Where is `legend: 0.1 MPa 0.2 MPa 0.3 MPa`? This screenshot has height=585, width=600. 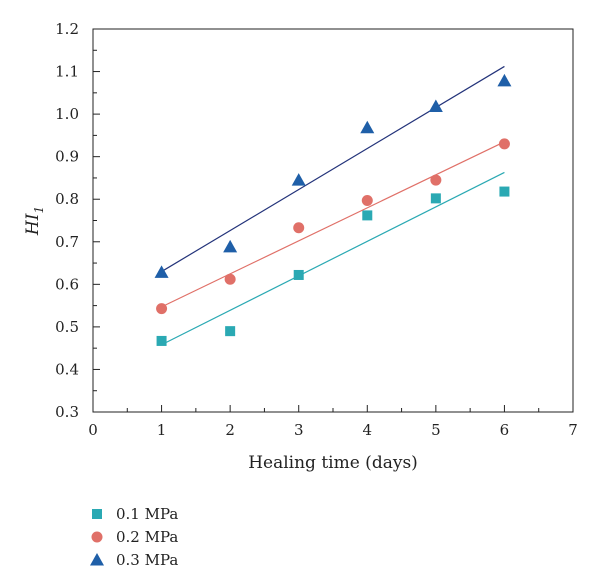
legend: 0.1 MPa 0.2 MPa 0.3 MPa is located at coordinates (134, 537).